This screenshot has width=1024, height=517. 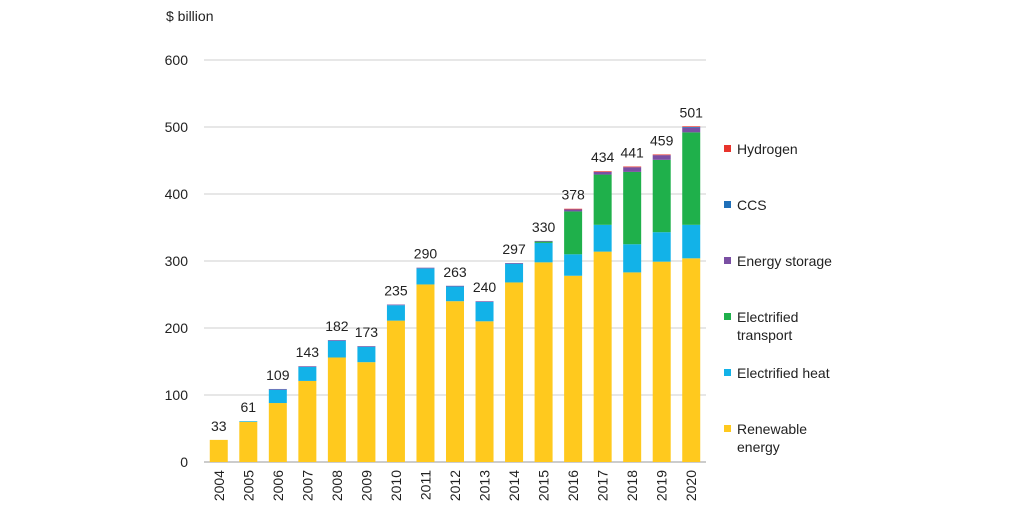 I want to click on y-axis-label: $ billion, so click(x=190, y=16).